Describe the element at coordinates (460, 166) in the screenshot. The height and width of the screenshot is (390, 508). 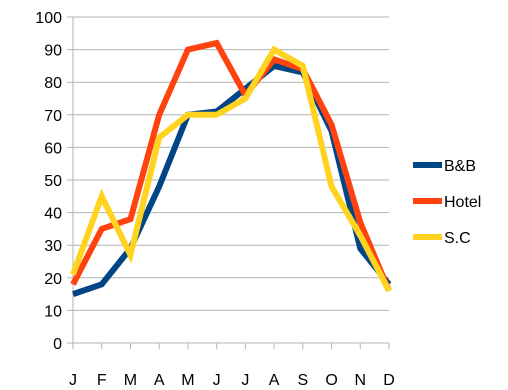
I see `legend-label: B&B` at that location.